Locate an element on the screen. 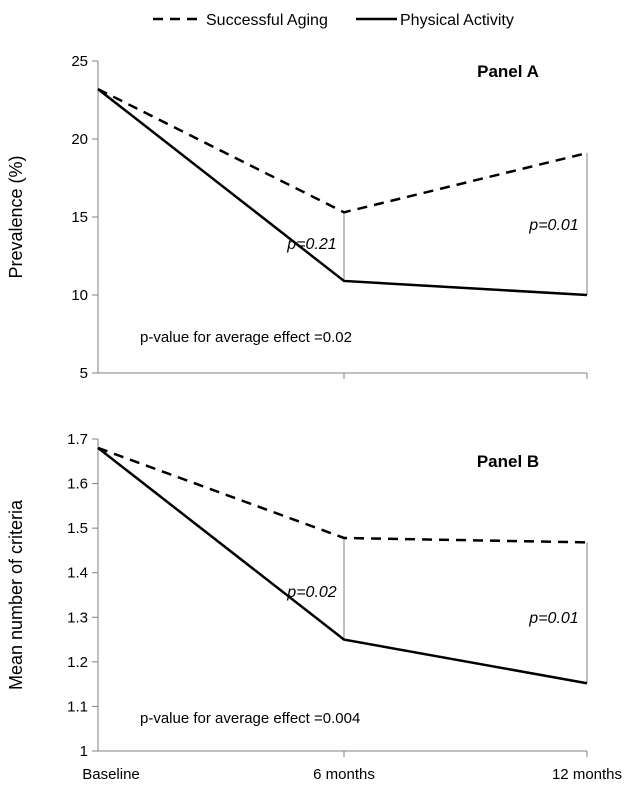  panel-b-y-axis-label: Mean number of criteria is located at coordinates (16, 594).